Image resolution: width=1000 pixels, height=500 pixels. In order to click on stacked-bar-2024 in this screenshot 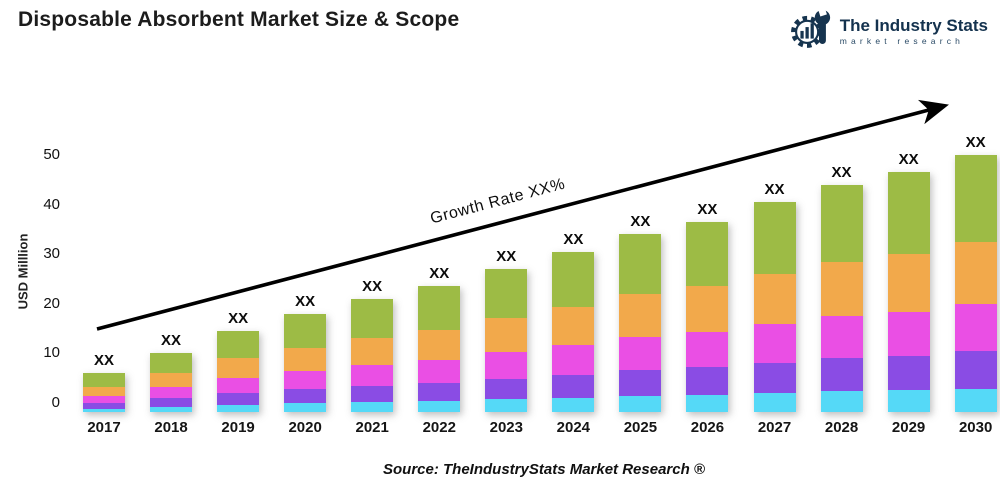, I will do `click(573, 331)`.